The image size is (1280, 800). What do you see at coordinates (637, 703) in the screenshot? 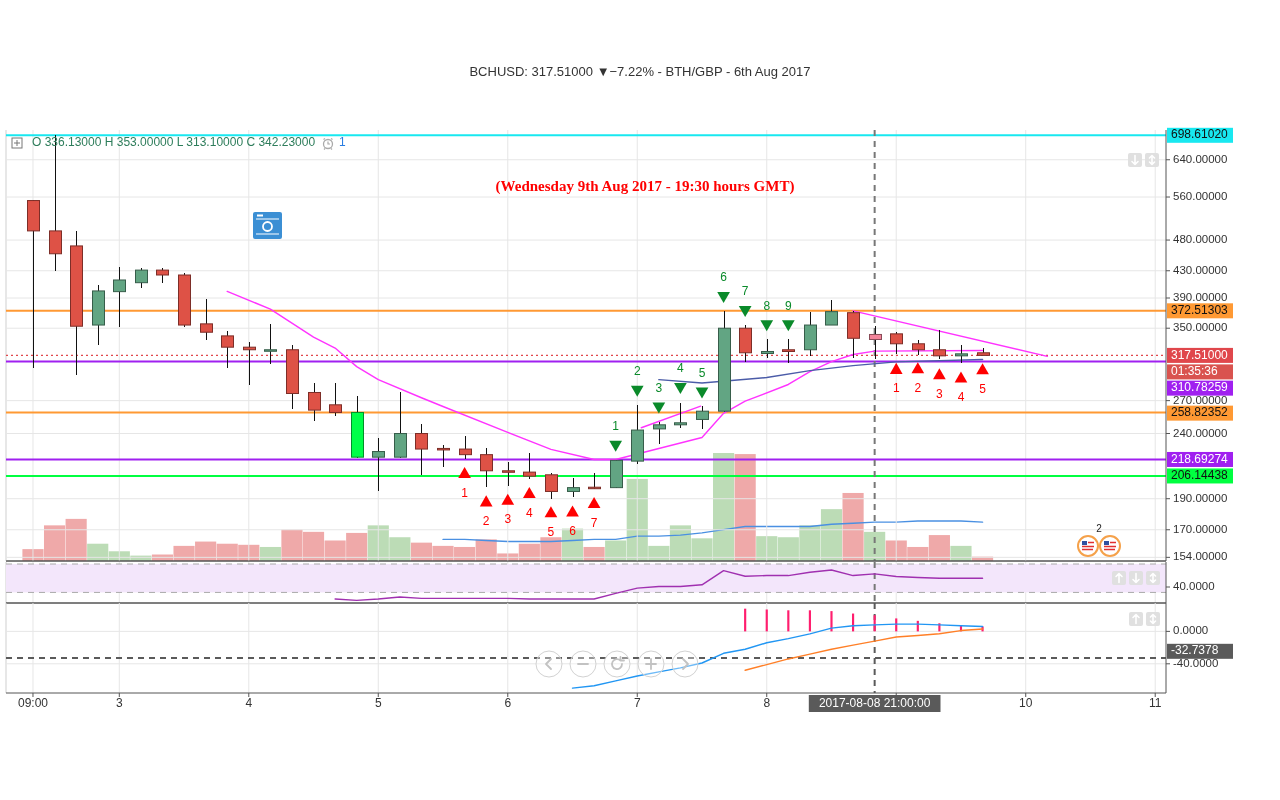
I see `x-tick-label: 7` at bounding box center [637, 703].